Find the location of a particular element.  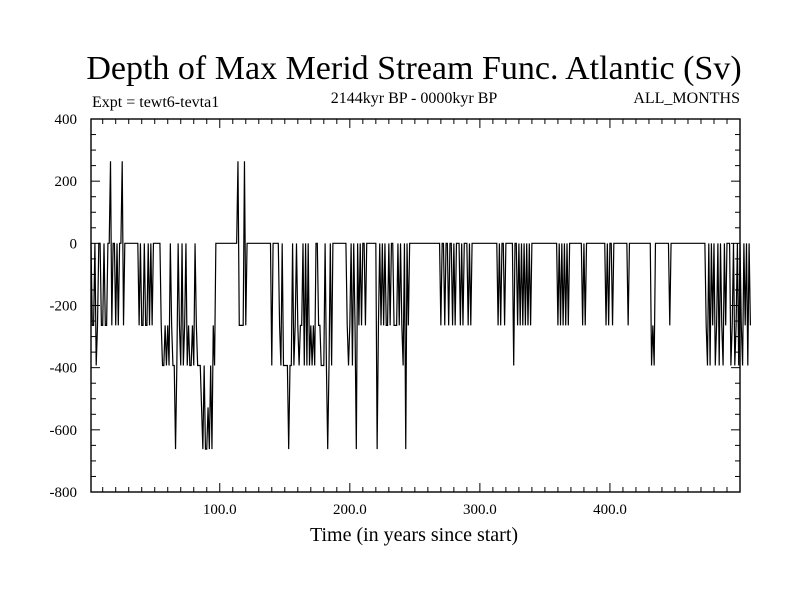

x-tick-label: 300.0 is located at coordinates (480, 510).